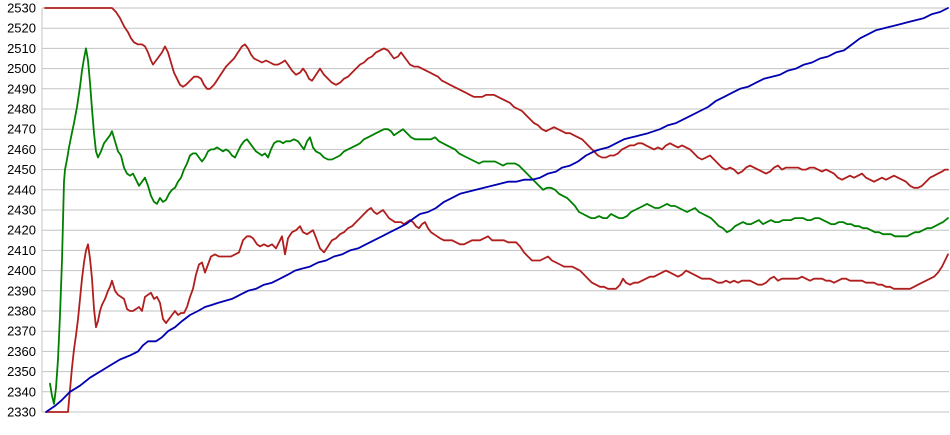 The image size is (950, 435). I want to click on y-axis-tick-label: 2370, so click(21, 331).